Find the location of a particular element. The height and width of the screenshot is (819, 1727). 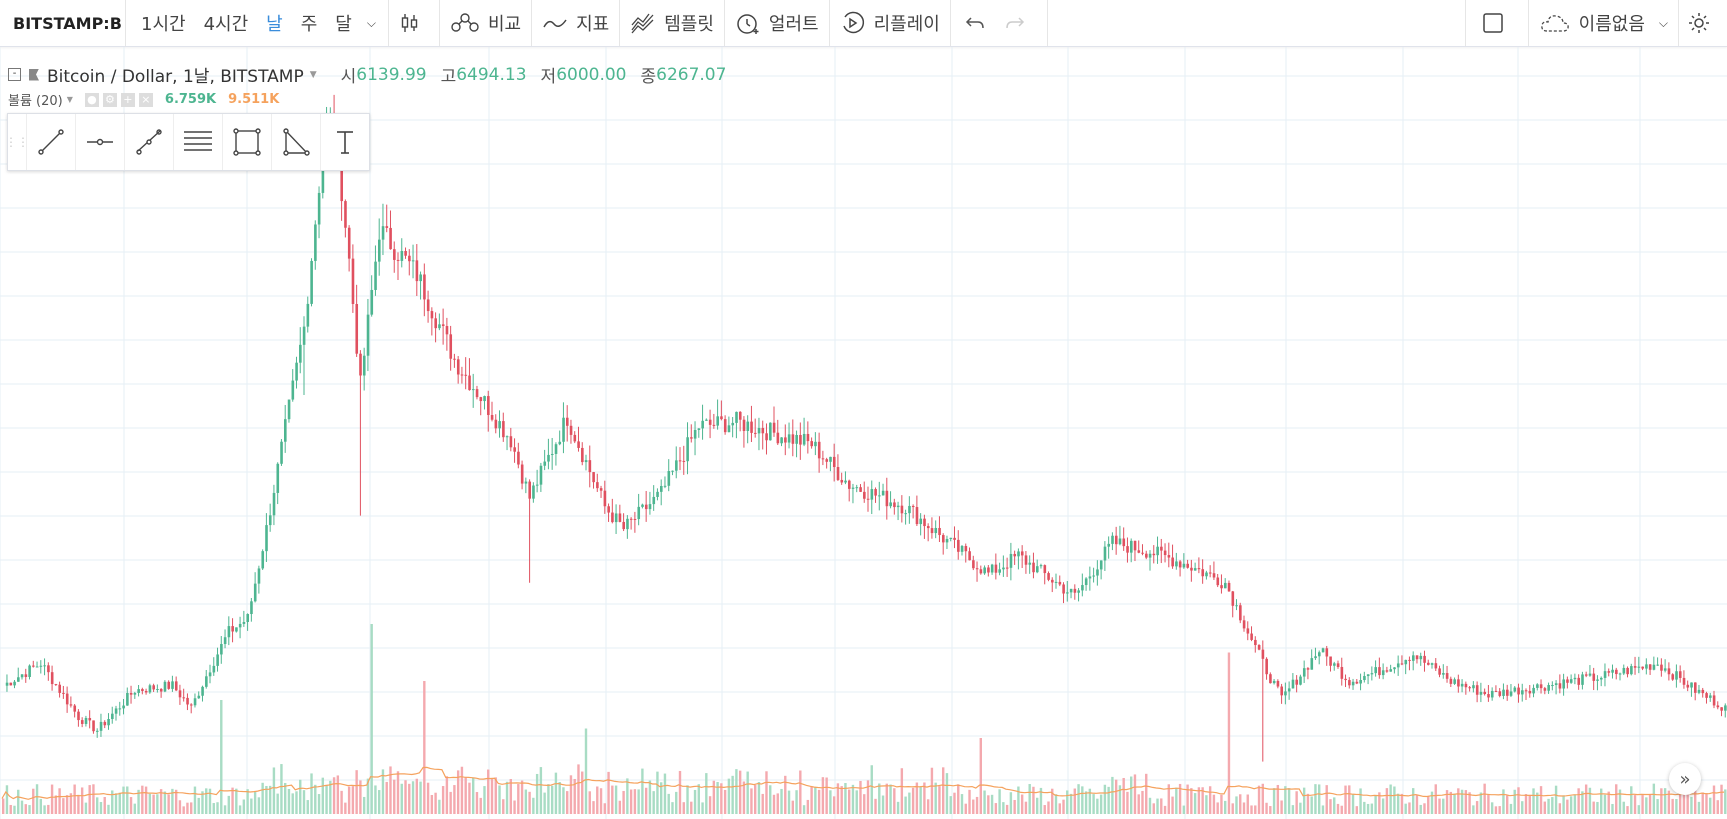

interval-1w: 주 is located at coordinates (309, 24).